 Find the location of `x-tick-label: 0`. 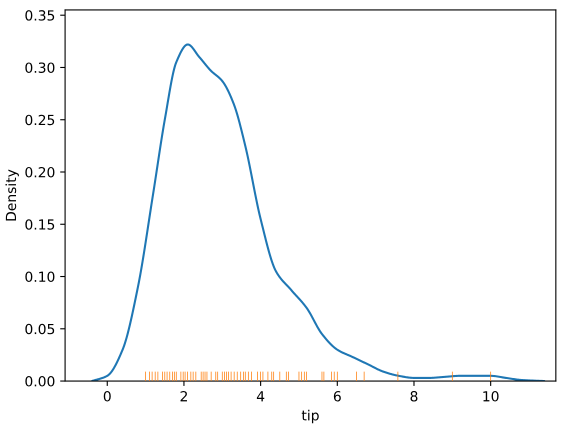

x-tick-label: 0 is located at coordinates (107, 396).